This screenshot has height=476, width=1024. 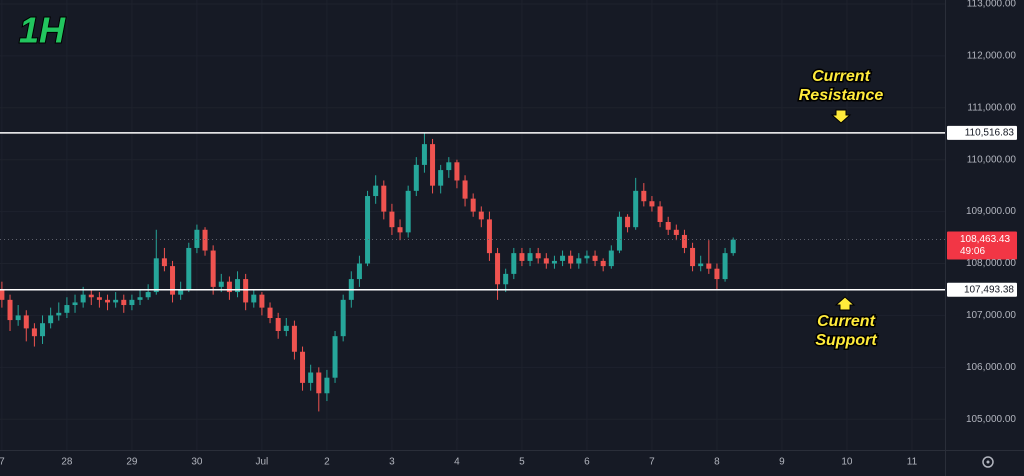 I want to click on x-tick-label: 2, so click(x=327, y=462).